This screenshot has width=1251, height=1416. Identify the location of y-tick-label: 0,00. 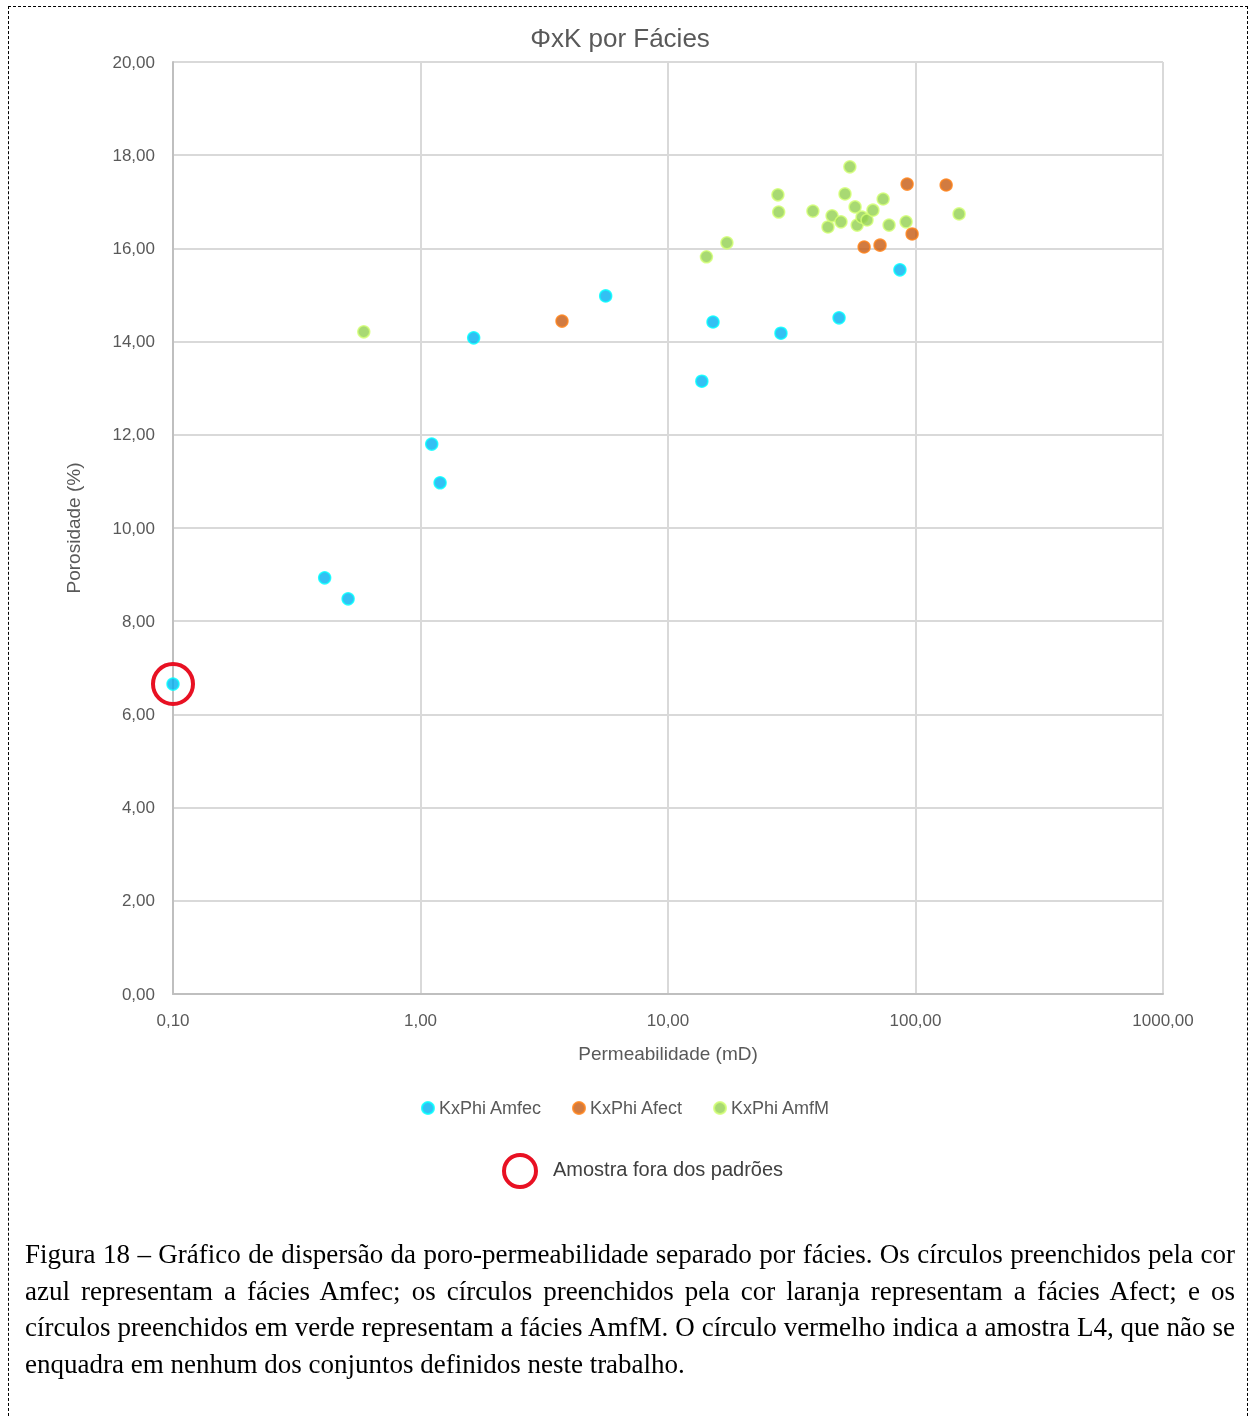
(138, 994).